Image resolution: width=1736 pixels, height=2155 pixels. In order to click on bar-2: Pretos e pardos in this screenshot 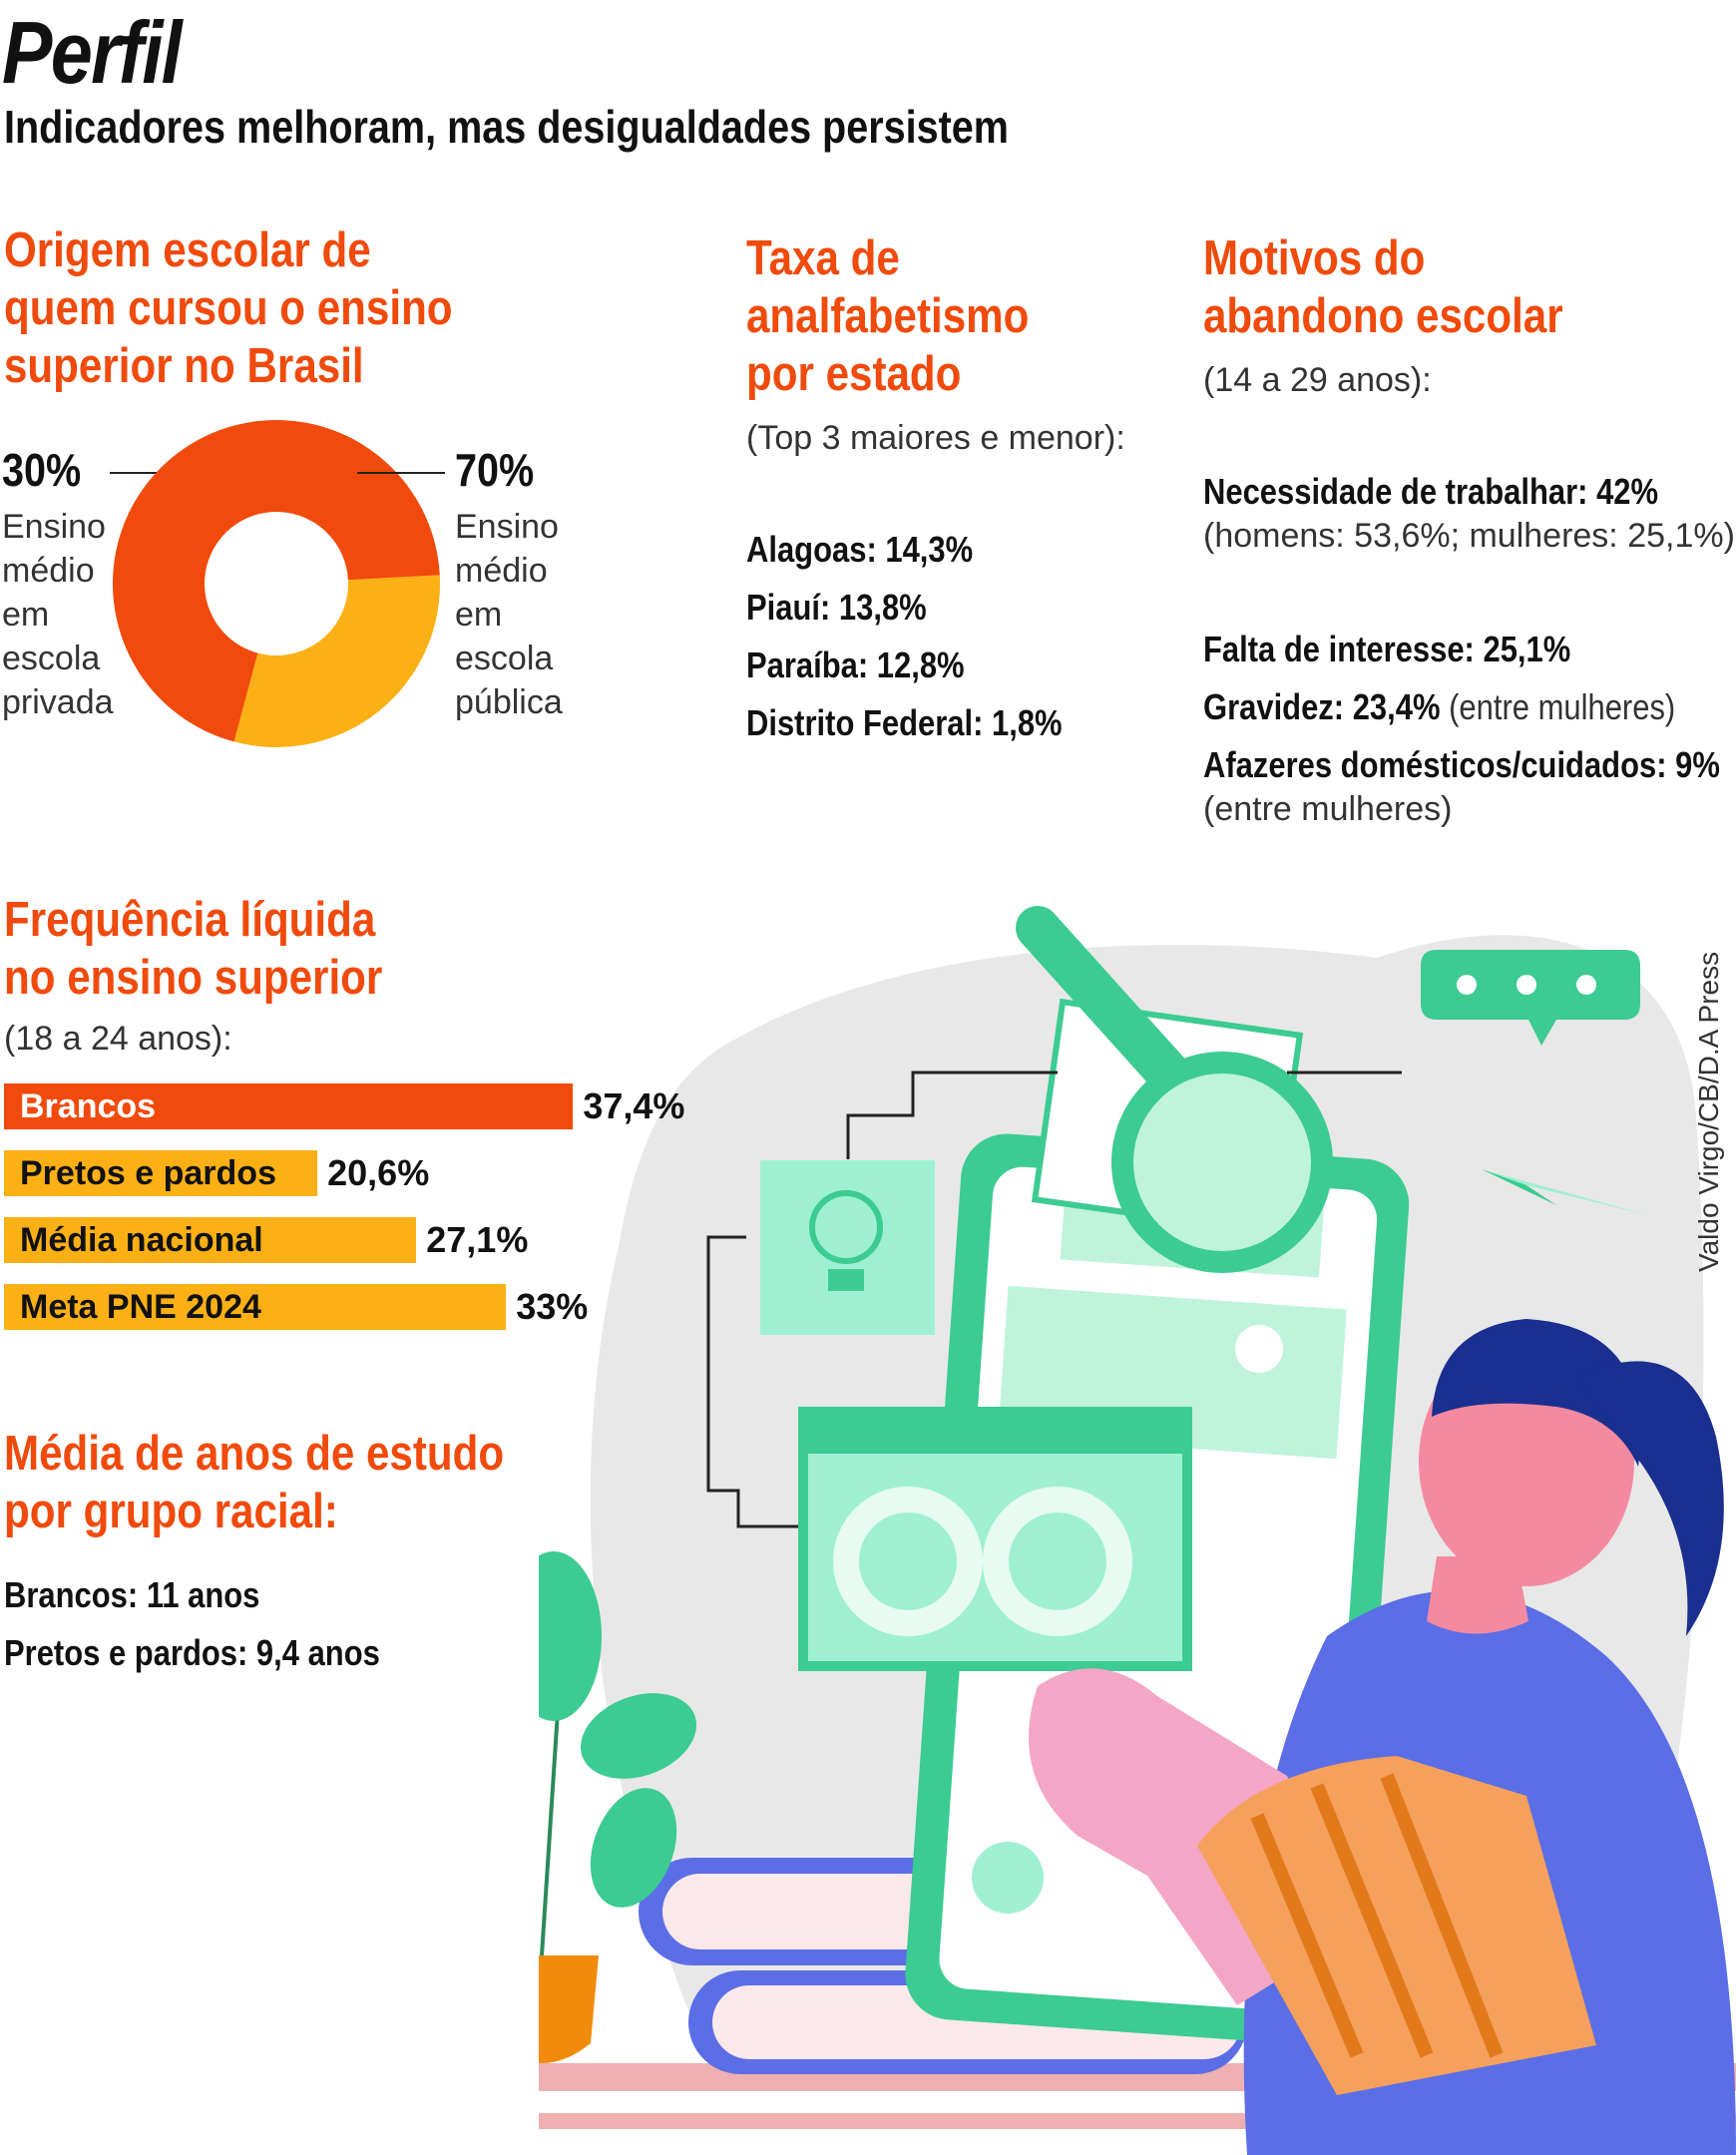, I will do `click(161, 1173)`.